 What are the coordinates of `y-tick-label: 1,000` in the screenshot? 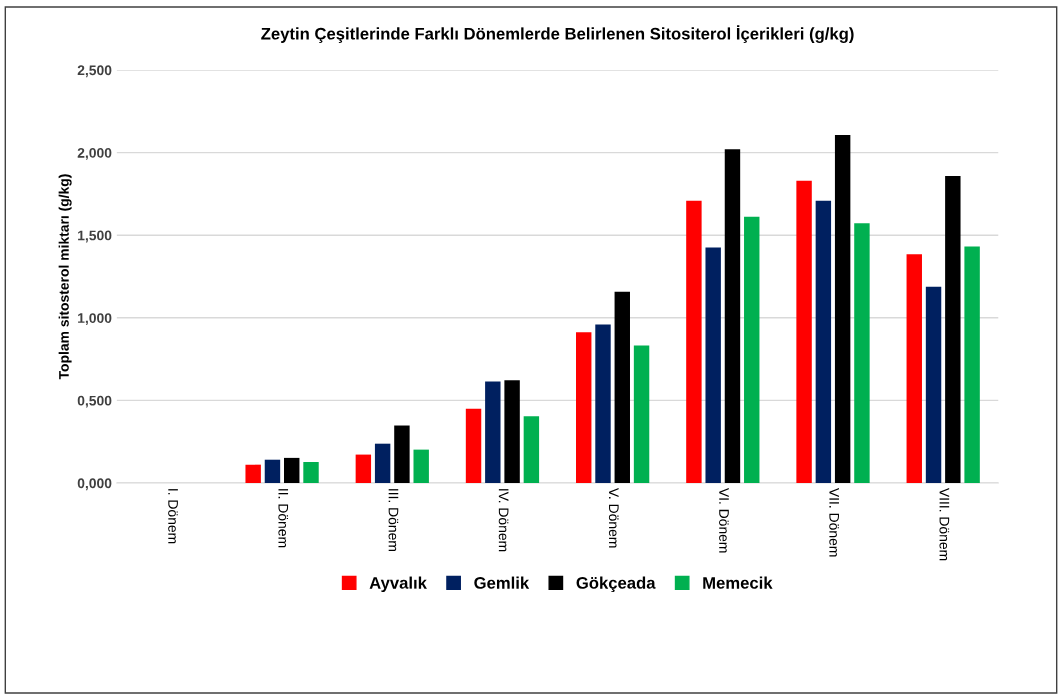 It's located at (95, 319).